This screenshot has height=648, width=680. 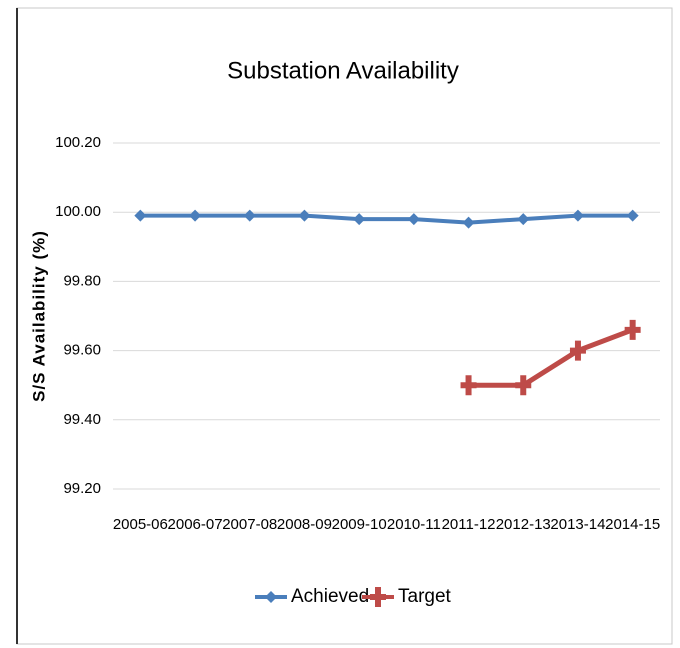 I want to click on x-tick-label: 2005-06, so click(x=140, y=524).